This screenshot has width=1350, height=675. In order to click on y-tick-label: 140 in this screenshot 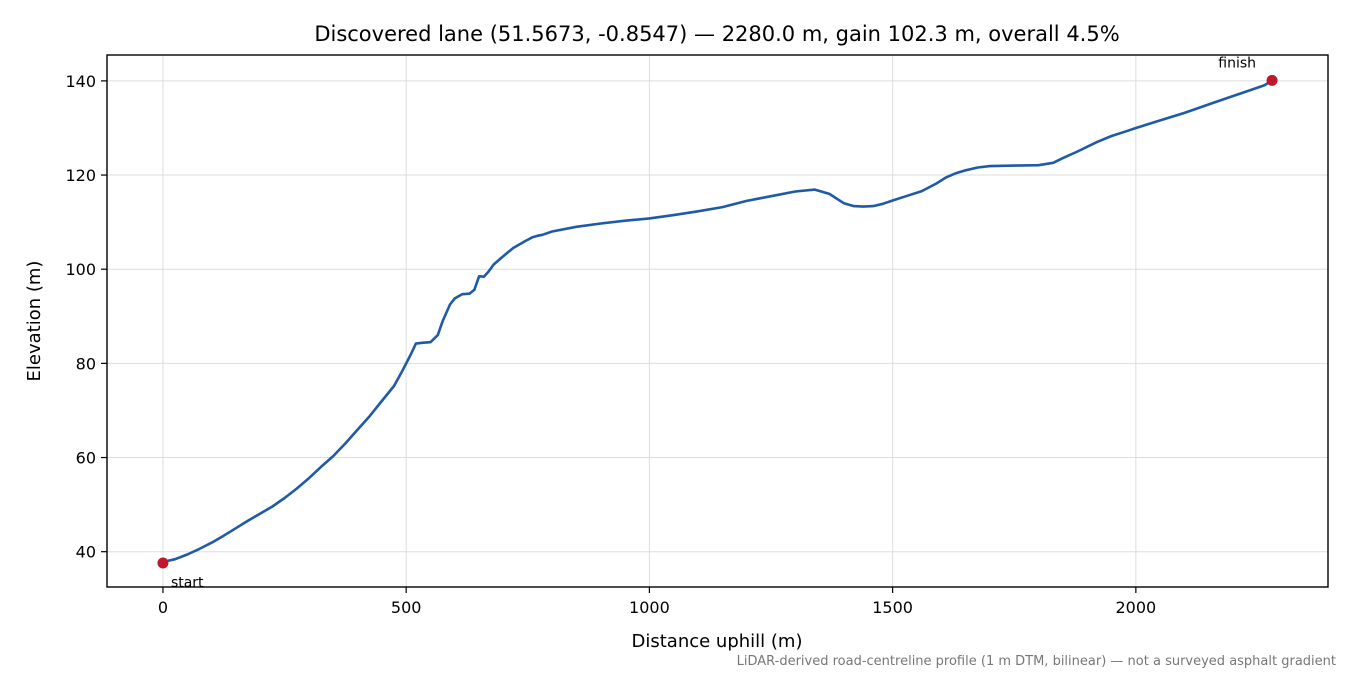, I will do `click(80, 81)`.